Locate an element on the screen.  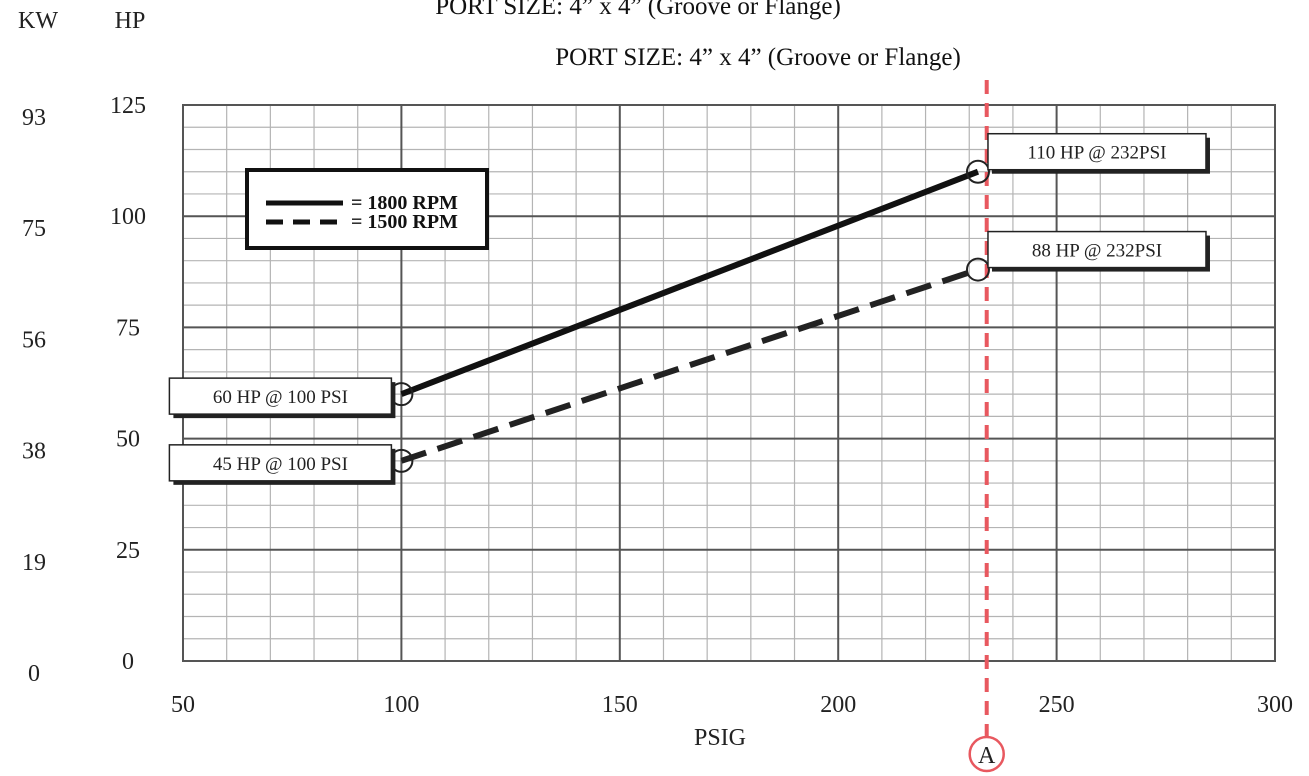
x-tick-label: 150 is located at coordinates (620, 705).